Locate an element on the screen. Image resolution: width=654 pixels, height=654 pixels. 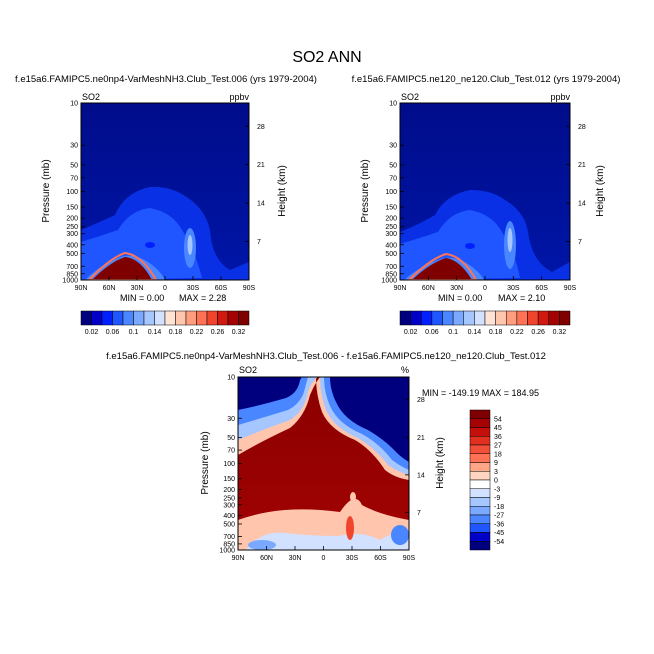
x-tick-label: 30N is located at coordinates (456, 288).